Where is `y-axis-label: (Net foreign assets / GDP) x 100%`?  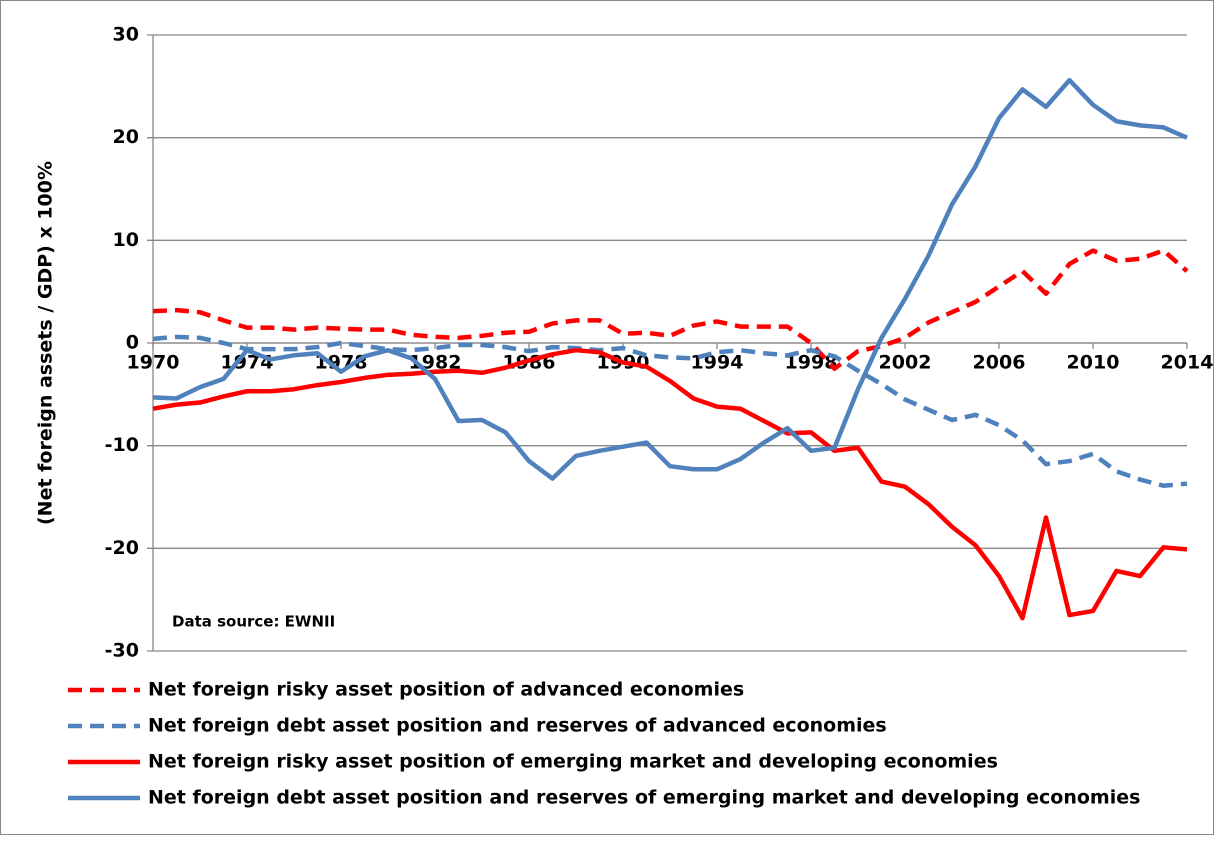 y-axis-label: (Net foreign assets / GDP) x 100% is located at coordinates (46, 343).